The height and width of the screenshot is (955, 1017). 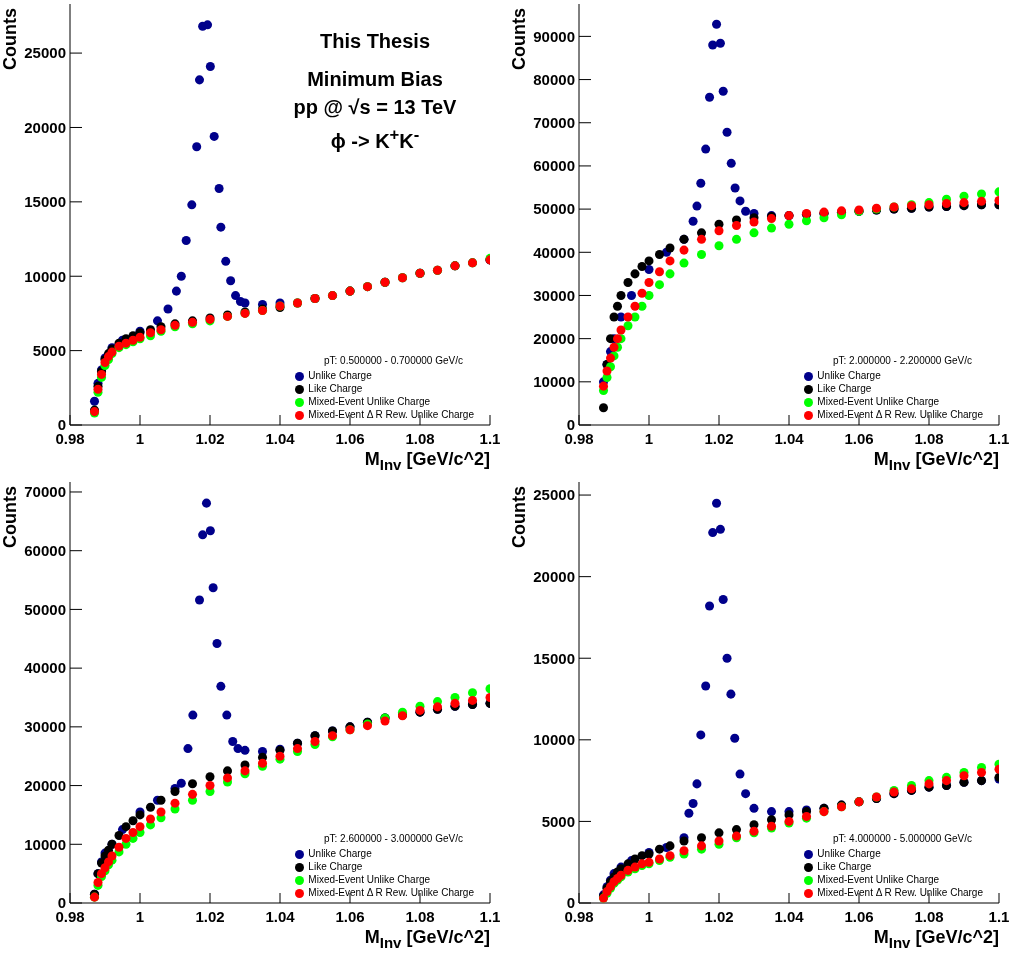 What do you see at coordinates (375, 41) in the screenshot?
I see `annotation: This Thesis` at bounding box center [375, 41].